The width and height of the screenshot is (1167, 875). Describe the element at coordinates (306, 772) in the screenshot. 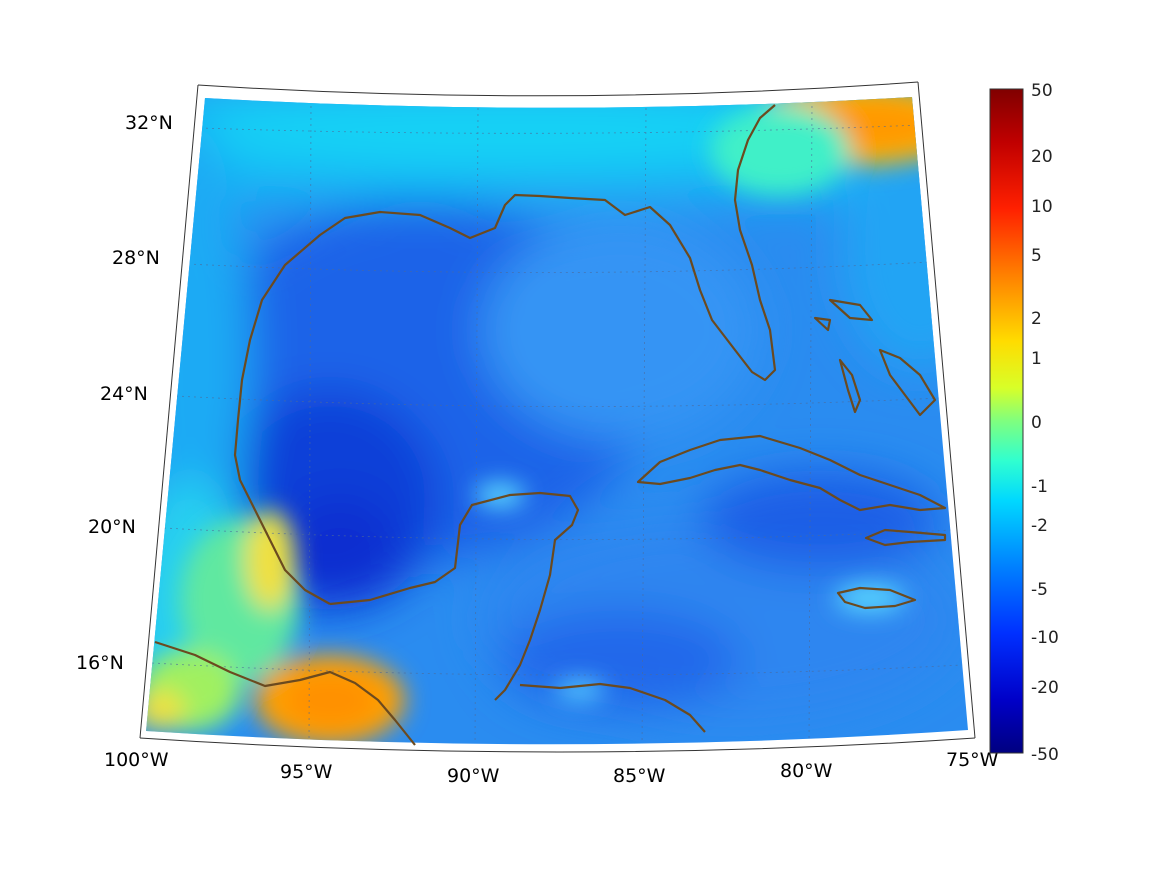

I see `lon-label-95: 95°W` at that location.